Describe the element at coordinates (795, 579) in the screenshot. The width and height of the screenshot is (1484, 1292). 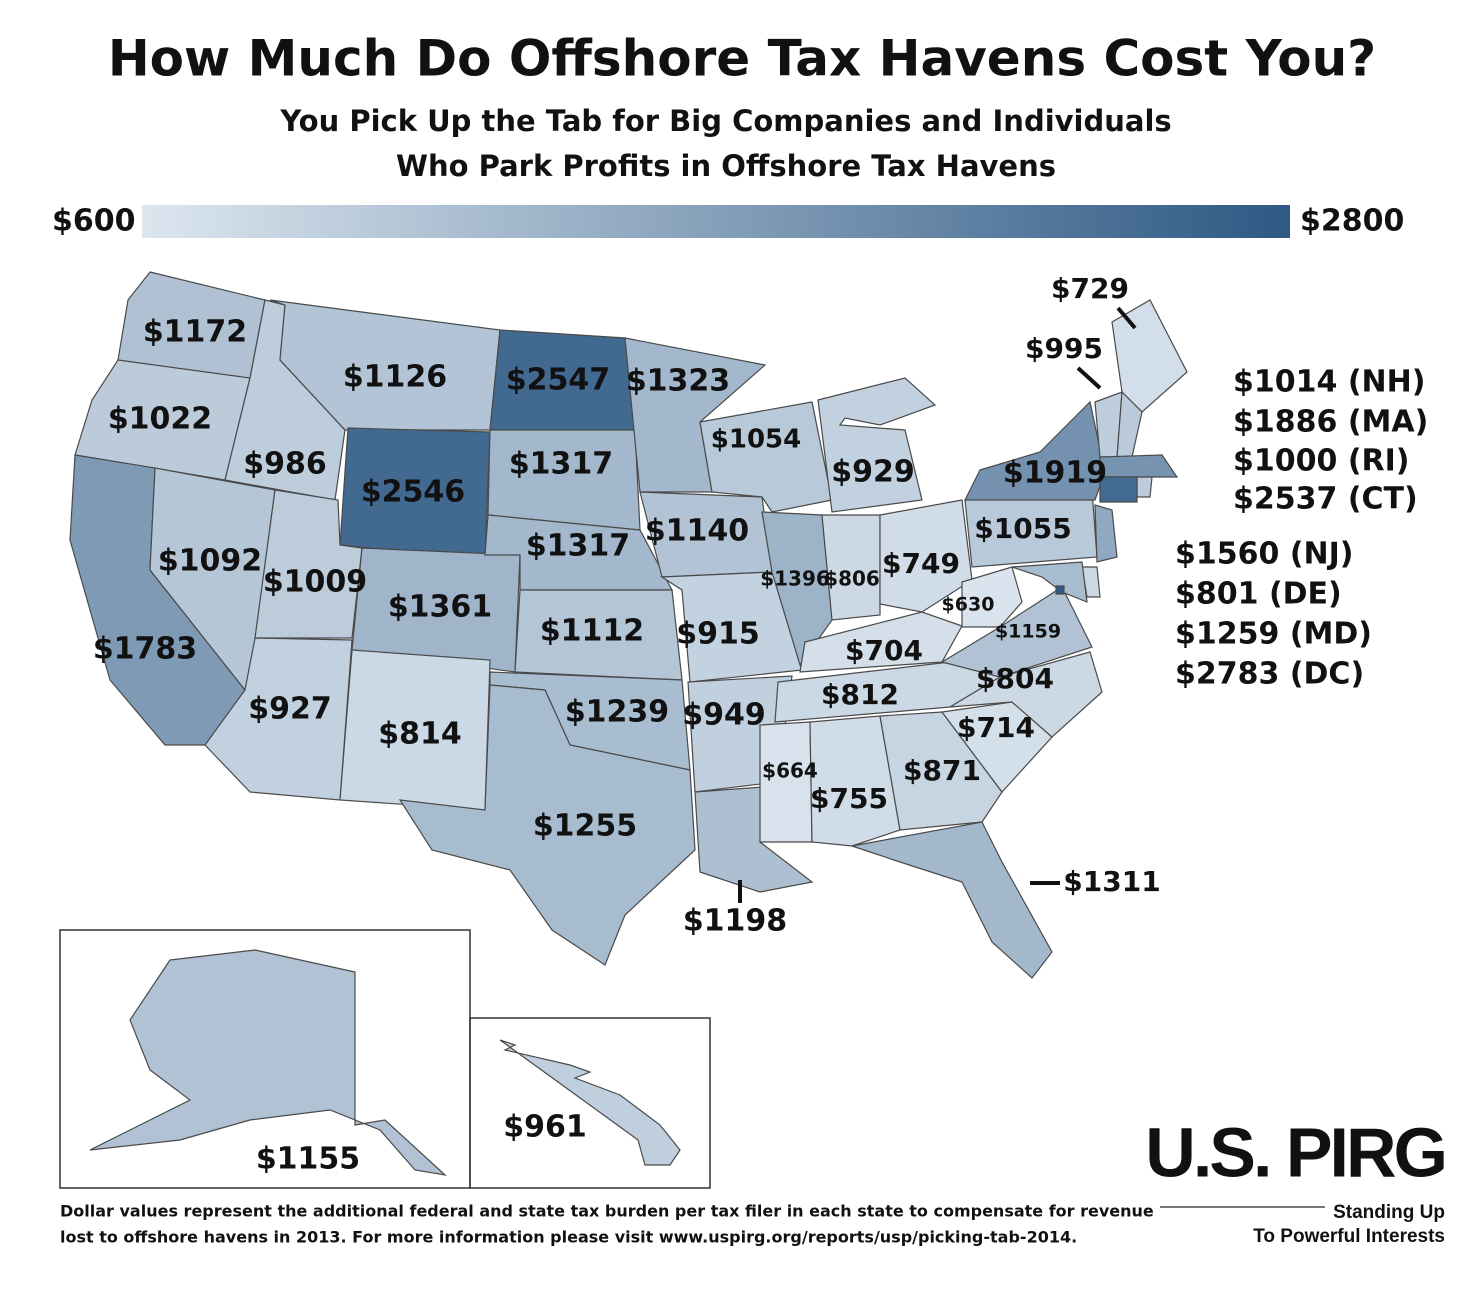
I see `state-value-label: $1396` at that location.